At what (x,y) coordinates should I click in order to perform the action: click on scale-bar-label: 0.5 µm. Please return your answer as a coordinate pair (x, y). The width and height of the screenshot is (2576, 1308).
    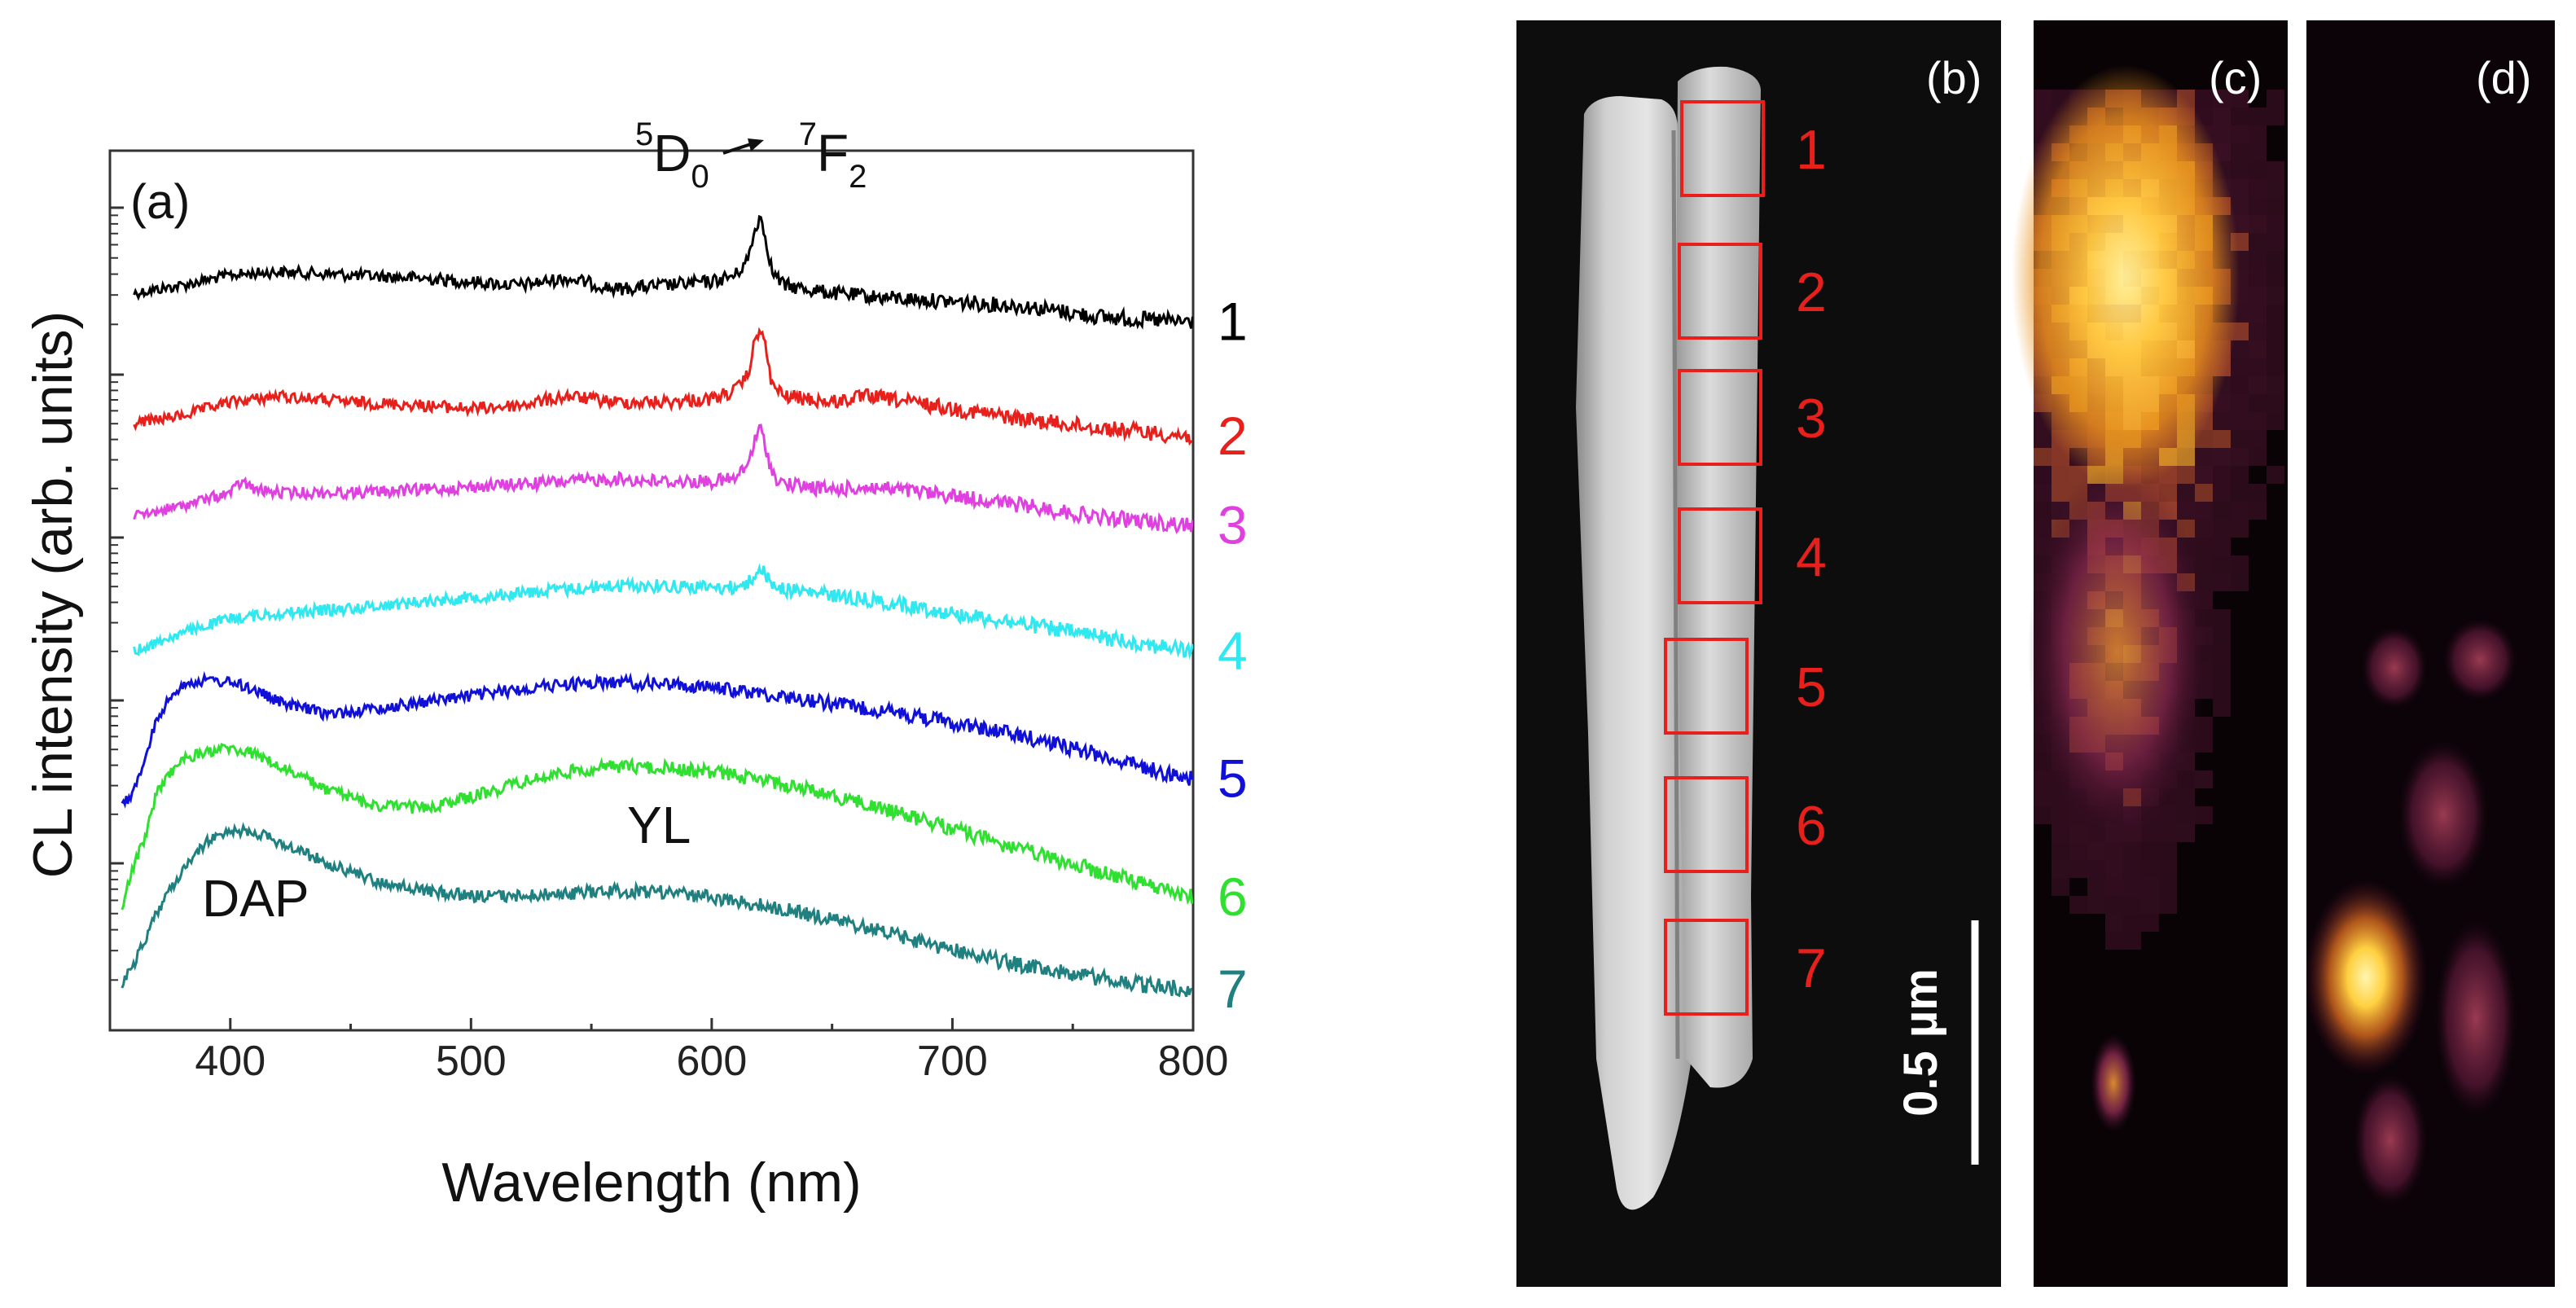
    Looking at the image, I should click on (1920, 1042).